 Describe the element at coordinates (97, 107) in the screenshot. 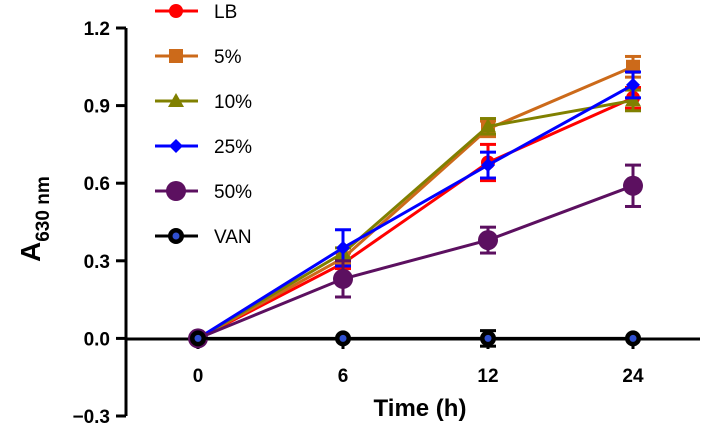

I see `y-tick-label: 0.9` at that location.